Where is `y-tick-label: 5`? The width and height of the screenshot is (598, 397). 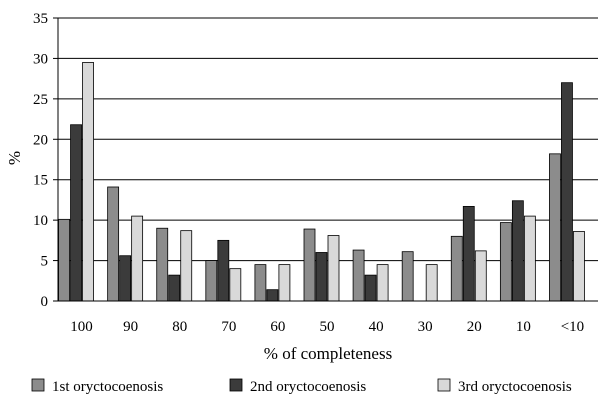 y-tick-label: 5 is located at coordinates (45, 262).